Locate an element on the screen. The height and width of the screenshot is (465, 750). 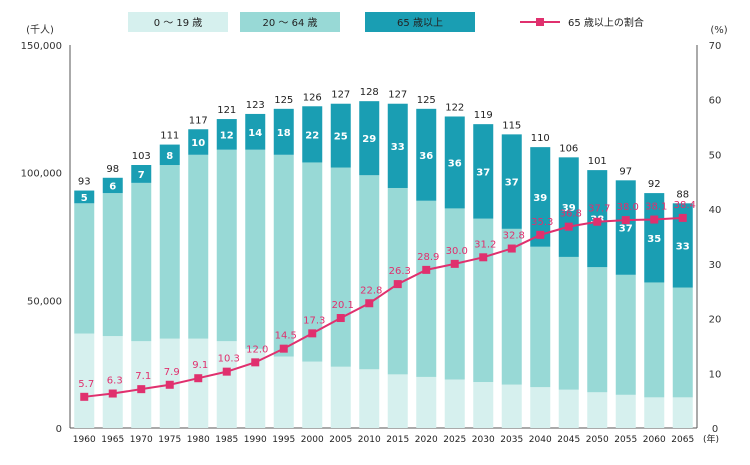
legend-percent-label: 65 歳以上の割合 is located at coordinates (606, 22).